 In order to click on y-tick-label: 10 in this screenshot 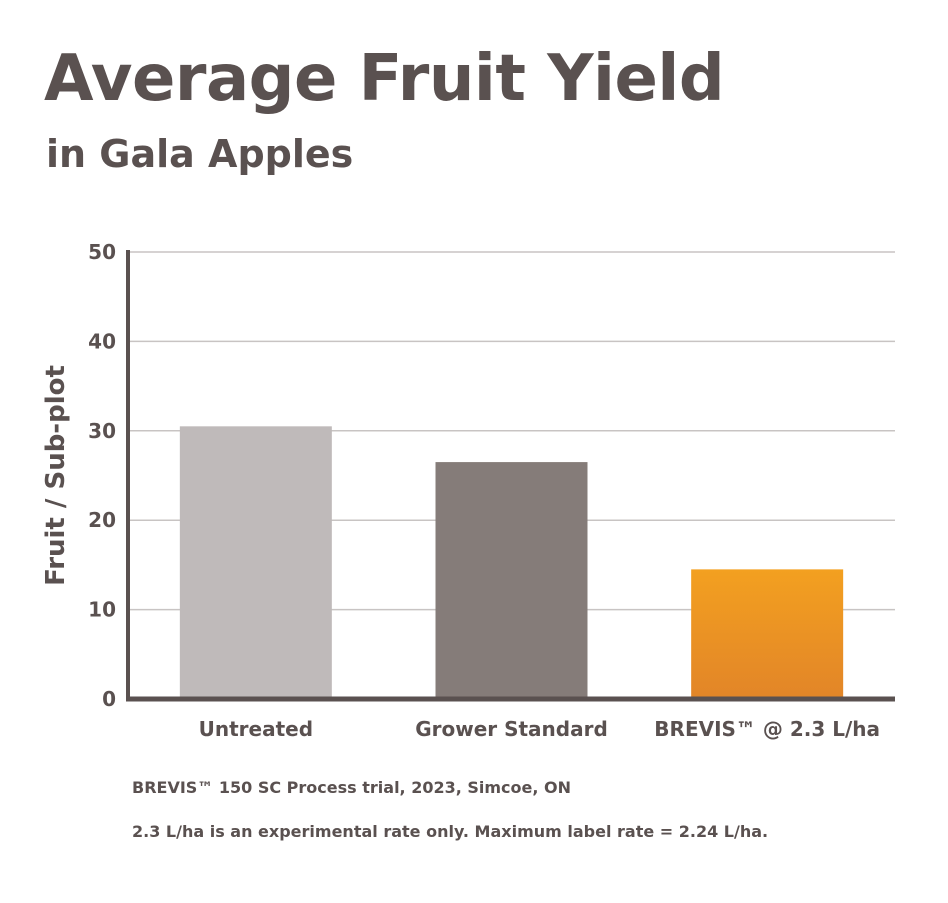, I will do `click(102, 610)`.